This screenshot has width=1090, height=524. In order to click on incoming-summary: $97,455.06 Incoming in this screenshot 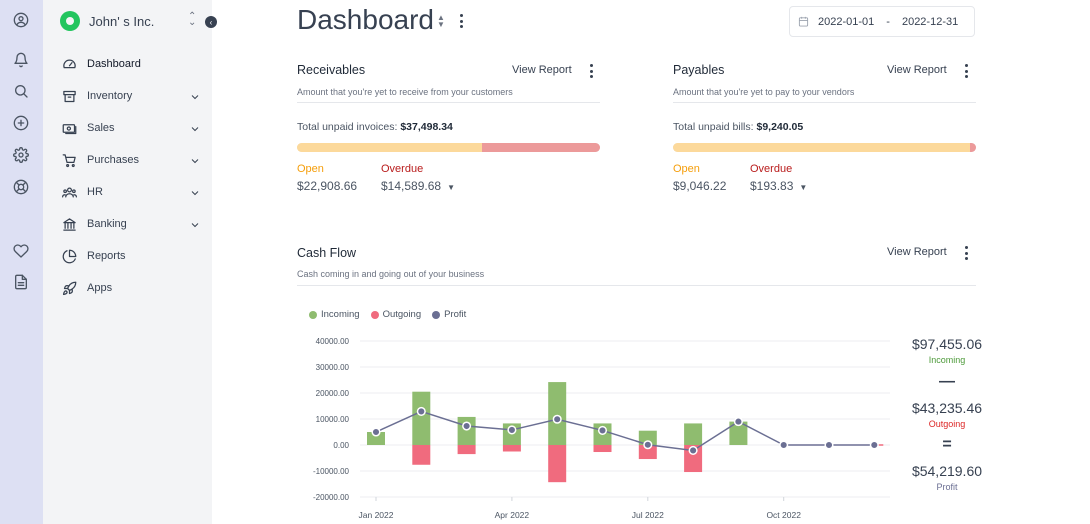, I will do `click(947, 350)`.